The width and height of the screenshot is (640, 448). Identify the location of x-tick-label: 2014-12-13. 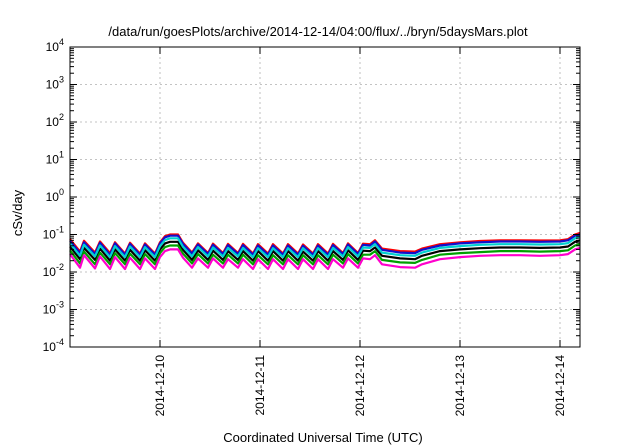
(460, 386).